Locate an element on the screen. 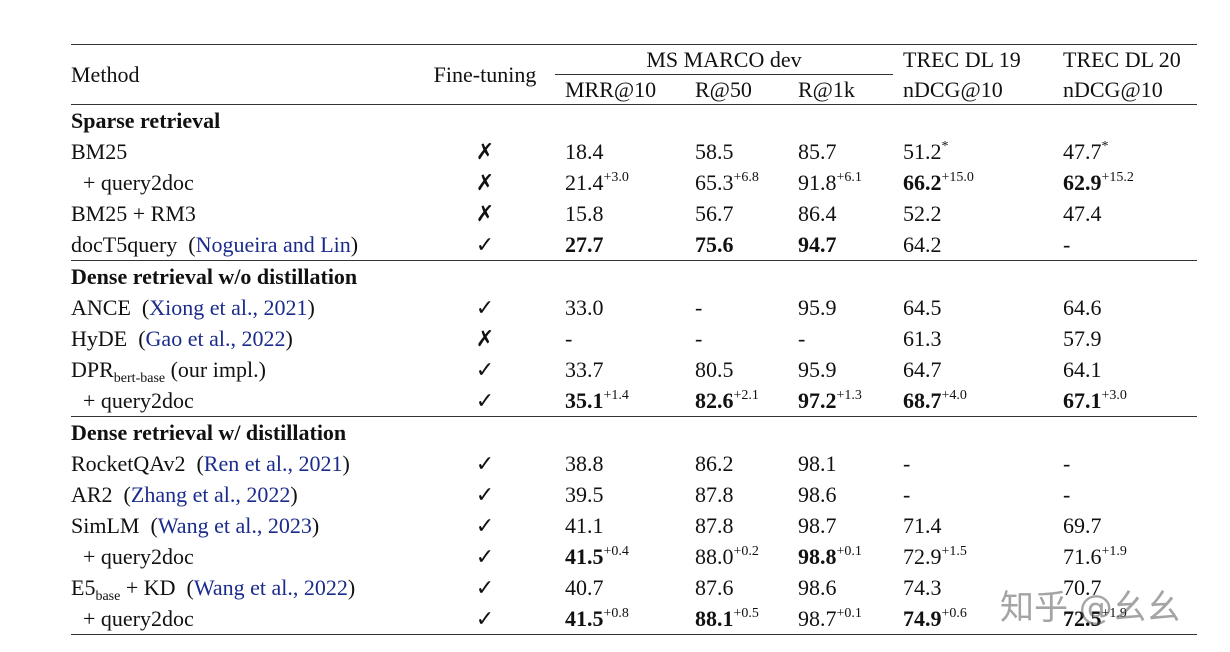 This screenshot has width=1230, height=652. delta: +15.2 is located at coordinates (1117, 177).